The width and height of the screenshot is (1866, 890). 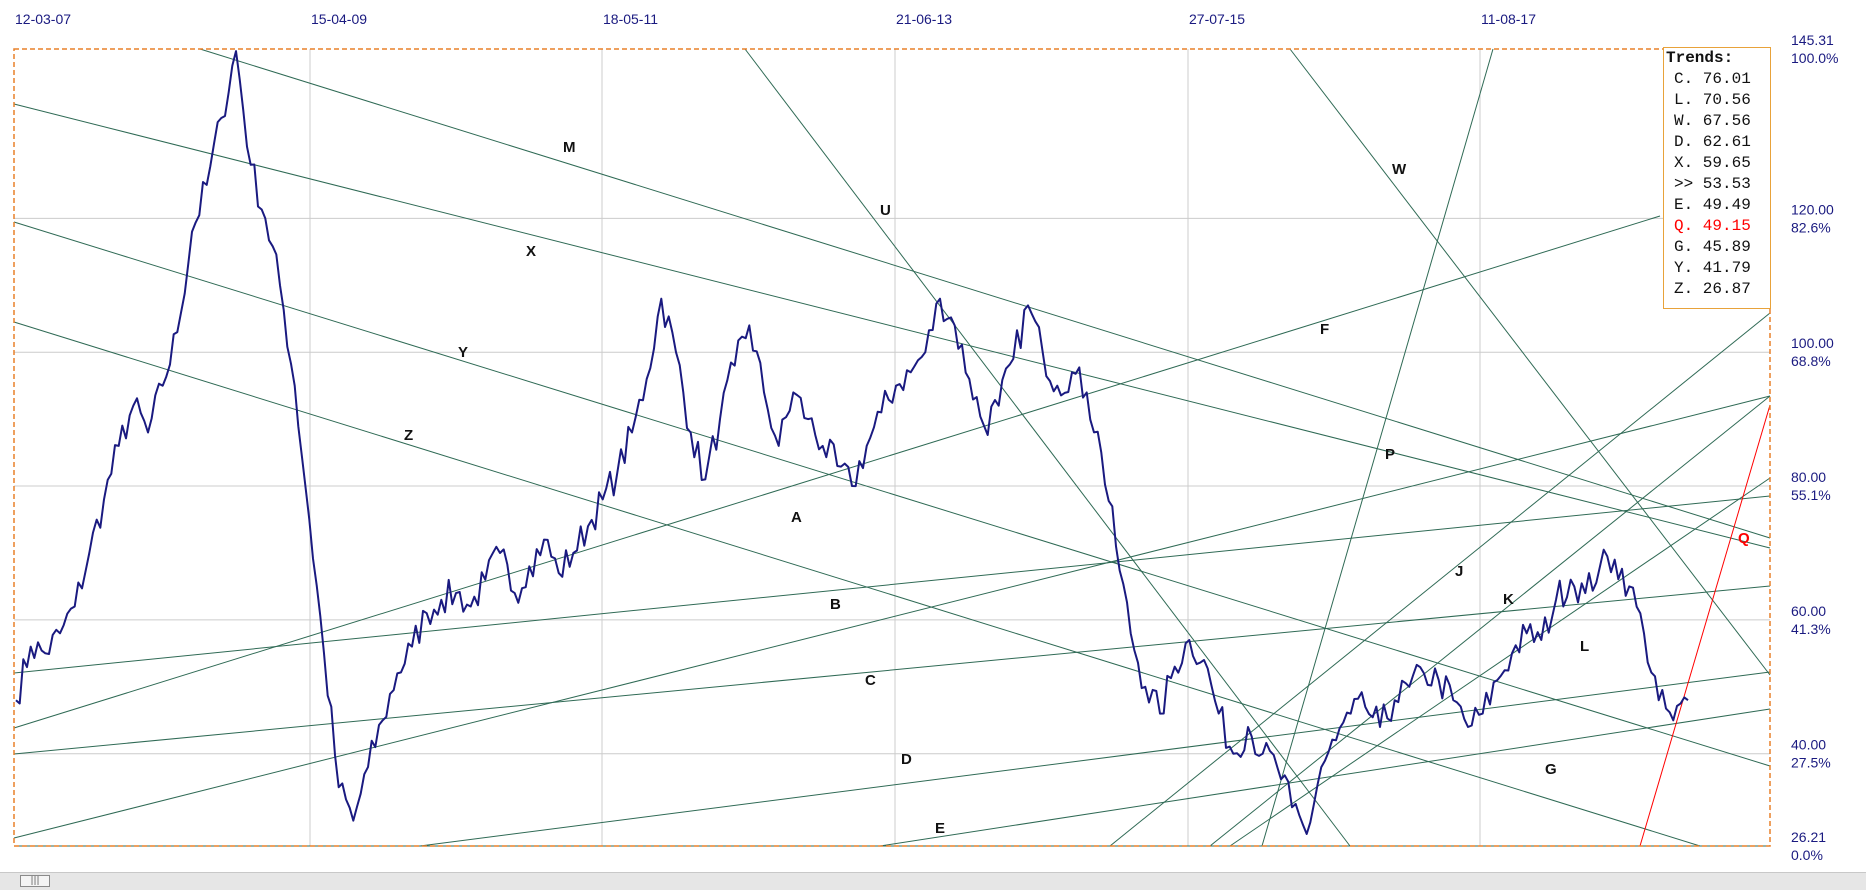 I want to click on legend-entry: Q. 49.15, so click(x=1712, y=226).